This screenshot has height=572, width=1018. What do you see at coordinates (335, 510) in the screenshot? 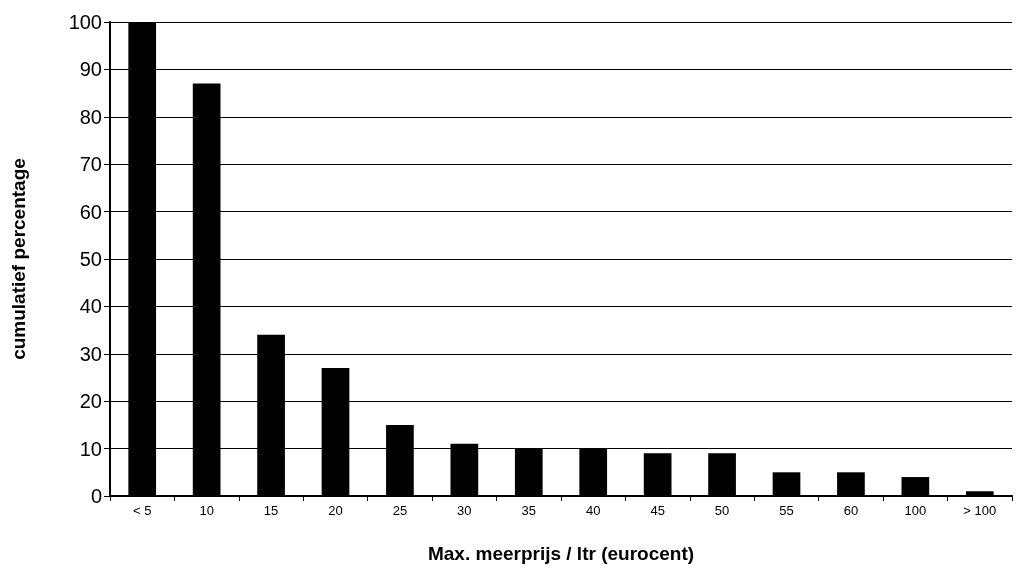
I see `x-tick-label: 20` at bounding box center [335, 510].